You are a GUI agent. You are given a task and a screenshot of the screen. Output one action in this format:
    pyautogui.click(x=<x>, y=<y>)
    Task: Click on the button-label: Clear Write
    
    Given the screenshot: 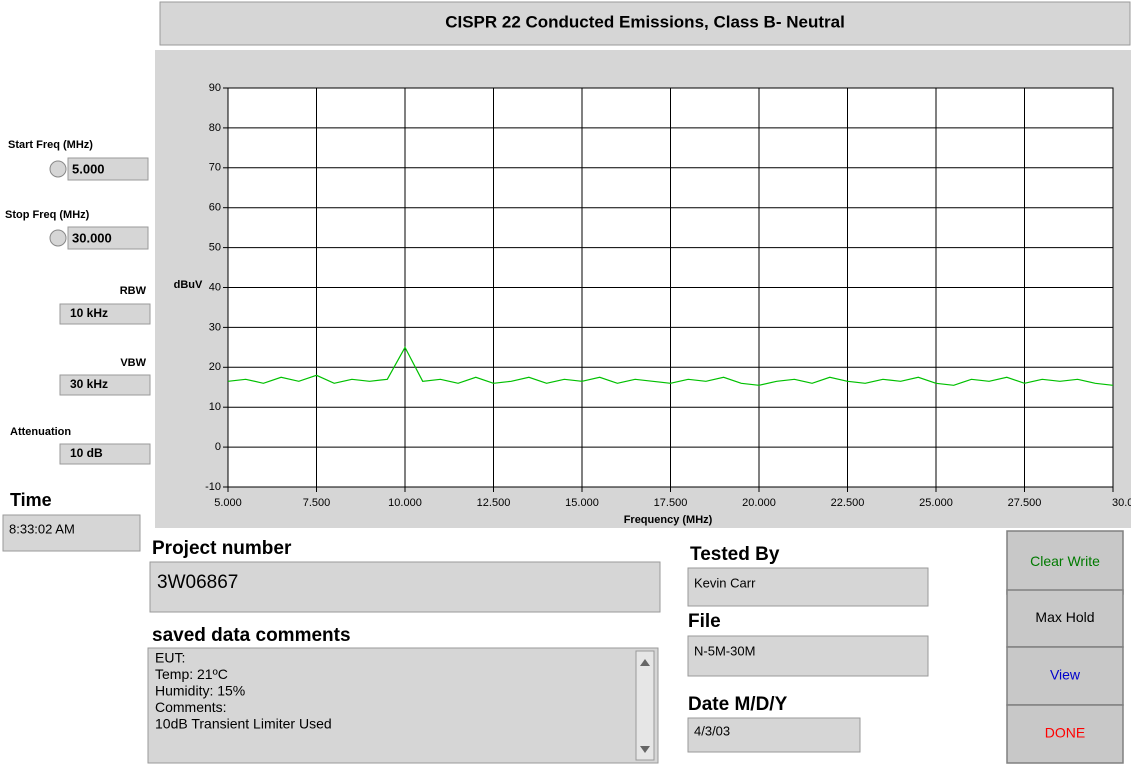 What is the action you would take?
    pyautogui.click(x=1065, y=561)
    